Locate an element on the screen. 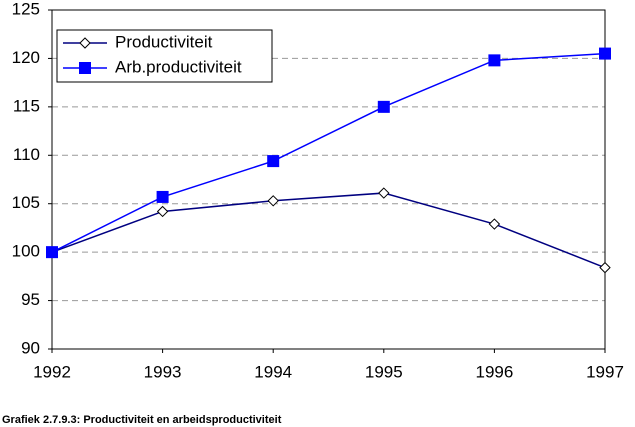 The image size is (635, 427). y-tick-label: 120 is located at coordinates (26, 57).